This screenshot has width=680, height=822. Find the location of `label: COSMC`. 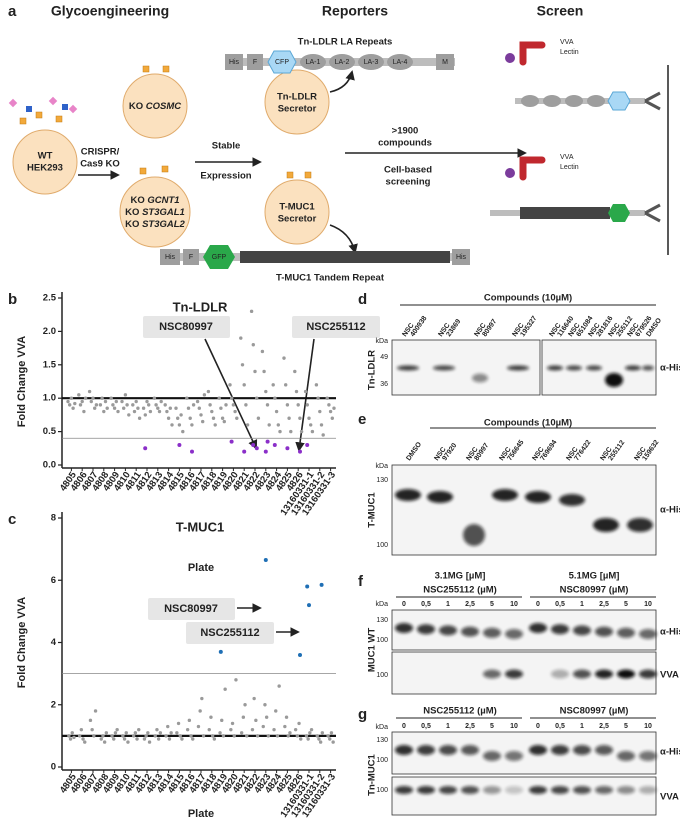

label: COSMC is located at coordinates (164, 106).